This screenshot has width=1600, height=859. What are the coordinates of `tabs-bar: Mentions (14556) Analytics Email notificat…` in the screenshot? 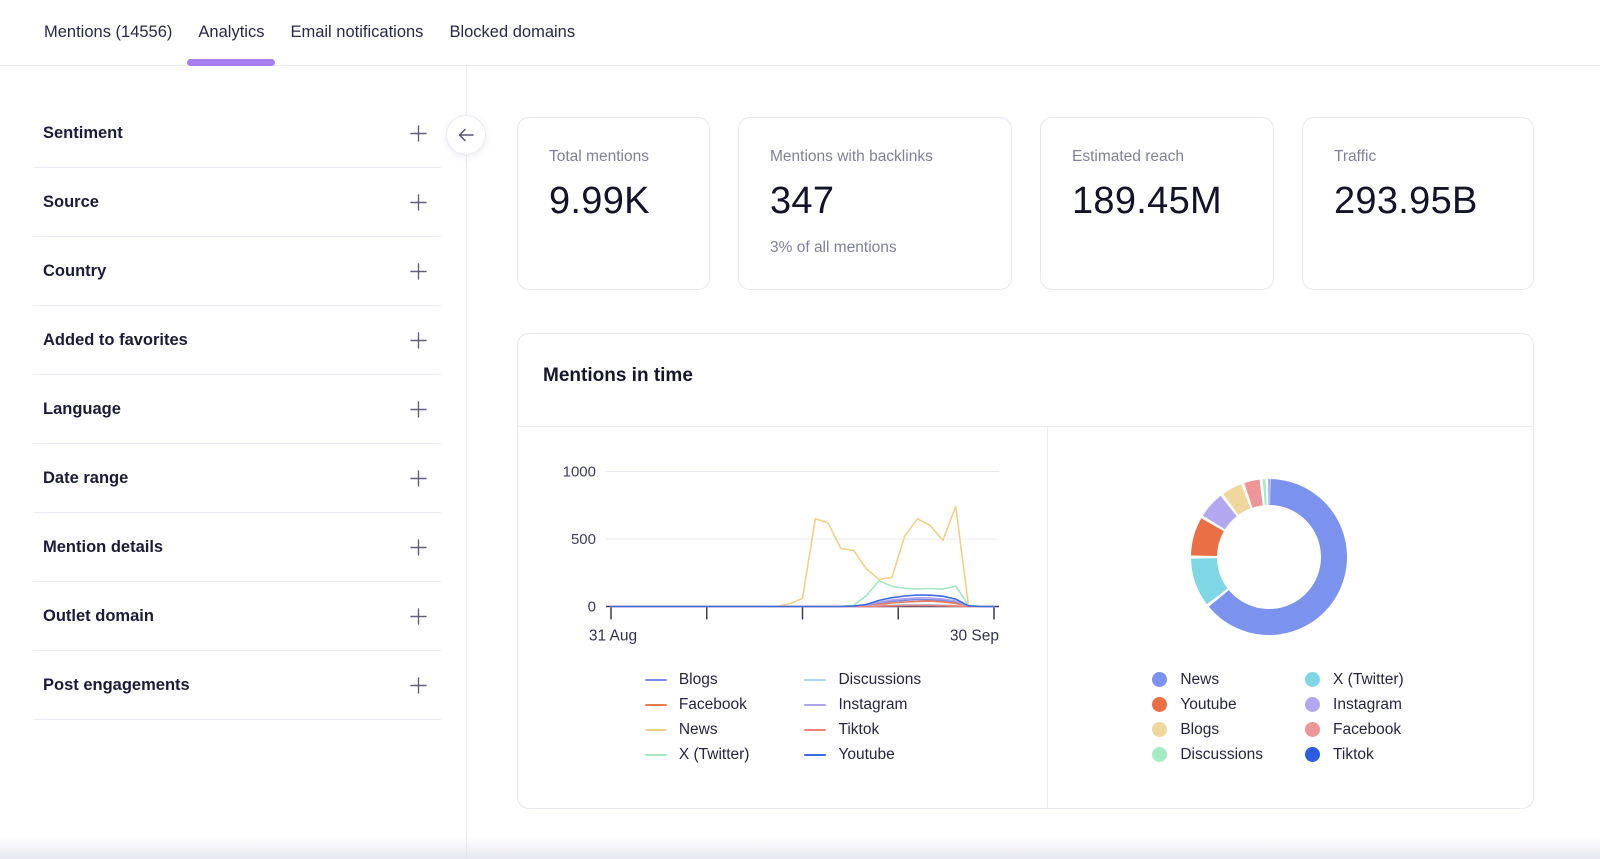 It's located at (800, 33).